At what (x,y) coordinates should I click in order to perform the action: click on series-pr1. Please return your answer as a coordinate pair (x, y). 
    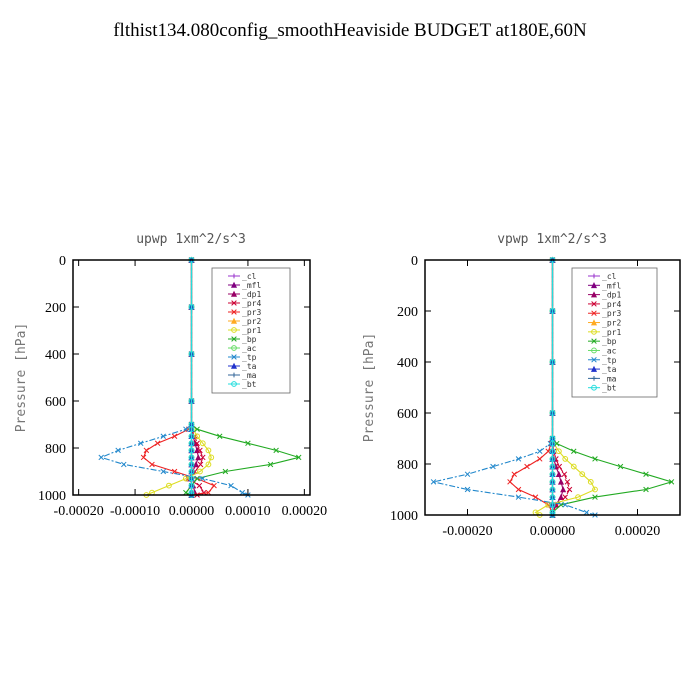
    Looking at the image, I should click on (179, 377).